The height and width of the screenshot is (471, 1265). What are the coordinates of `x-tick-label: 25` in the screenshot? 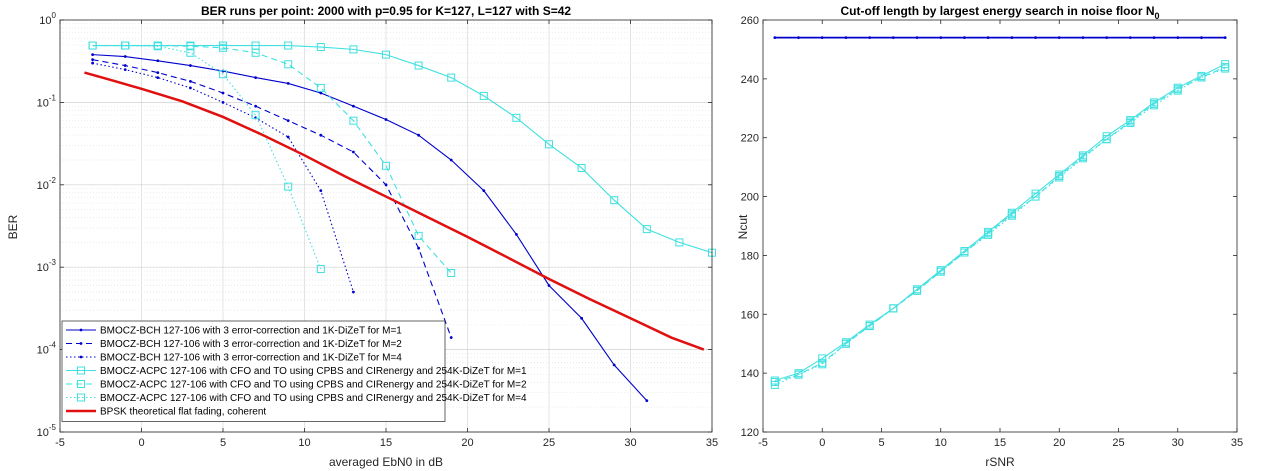 It's located at (1118, 443).